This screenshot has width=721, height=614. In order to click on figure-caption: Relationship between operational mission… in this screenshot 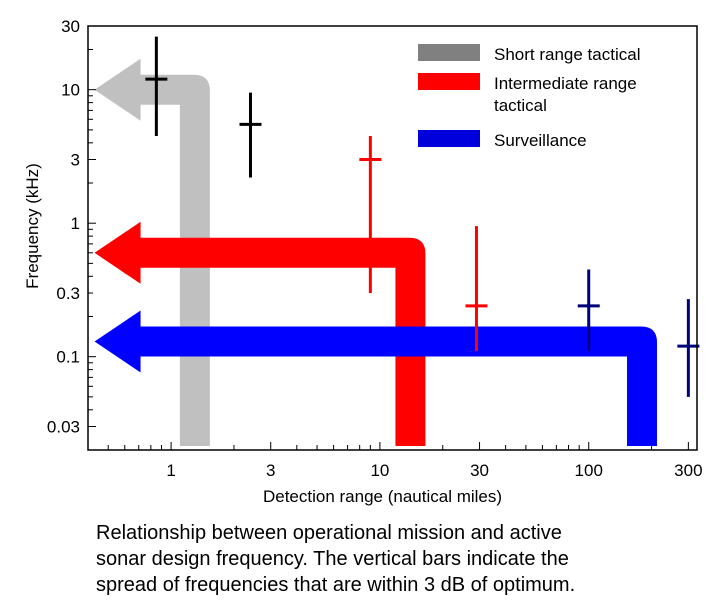, I will do `click(406, 559)`.